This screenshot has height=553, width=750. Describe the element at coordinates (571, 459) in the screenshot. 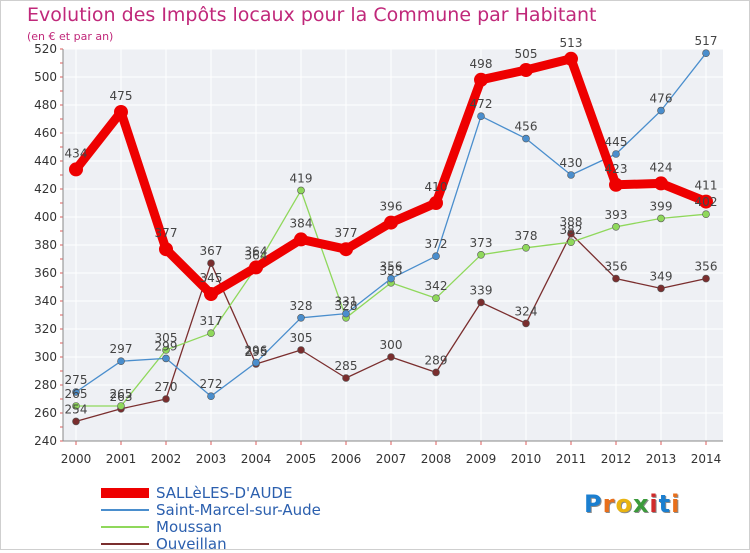

I see `x-tick-label: 2011` at that location.